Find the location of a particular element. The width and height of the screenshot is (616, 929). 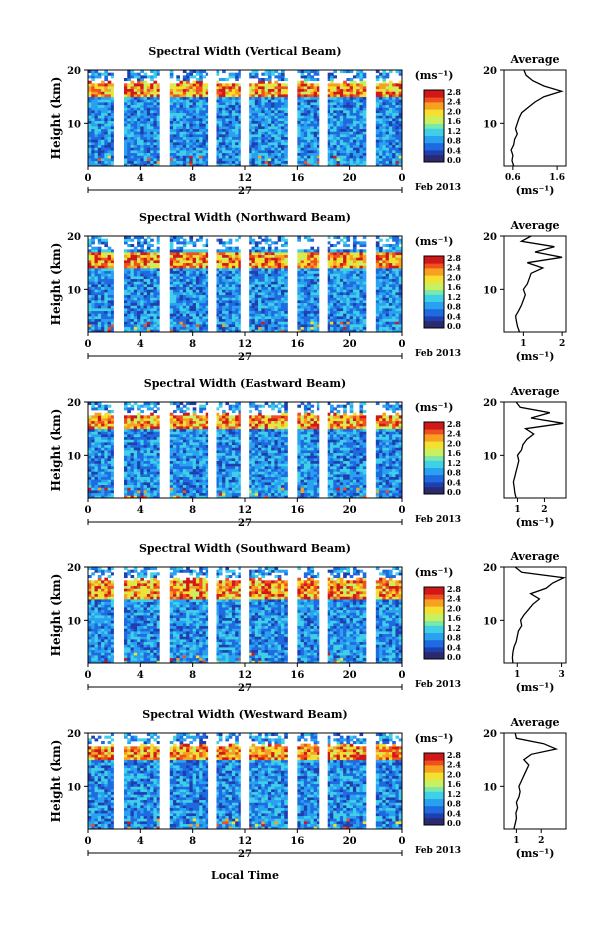

x-tick-label: 12 is located at coordinates (245, 178).